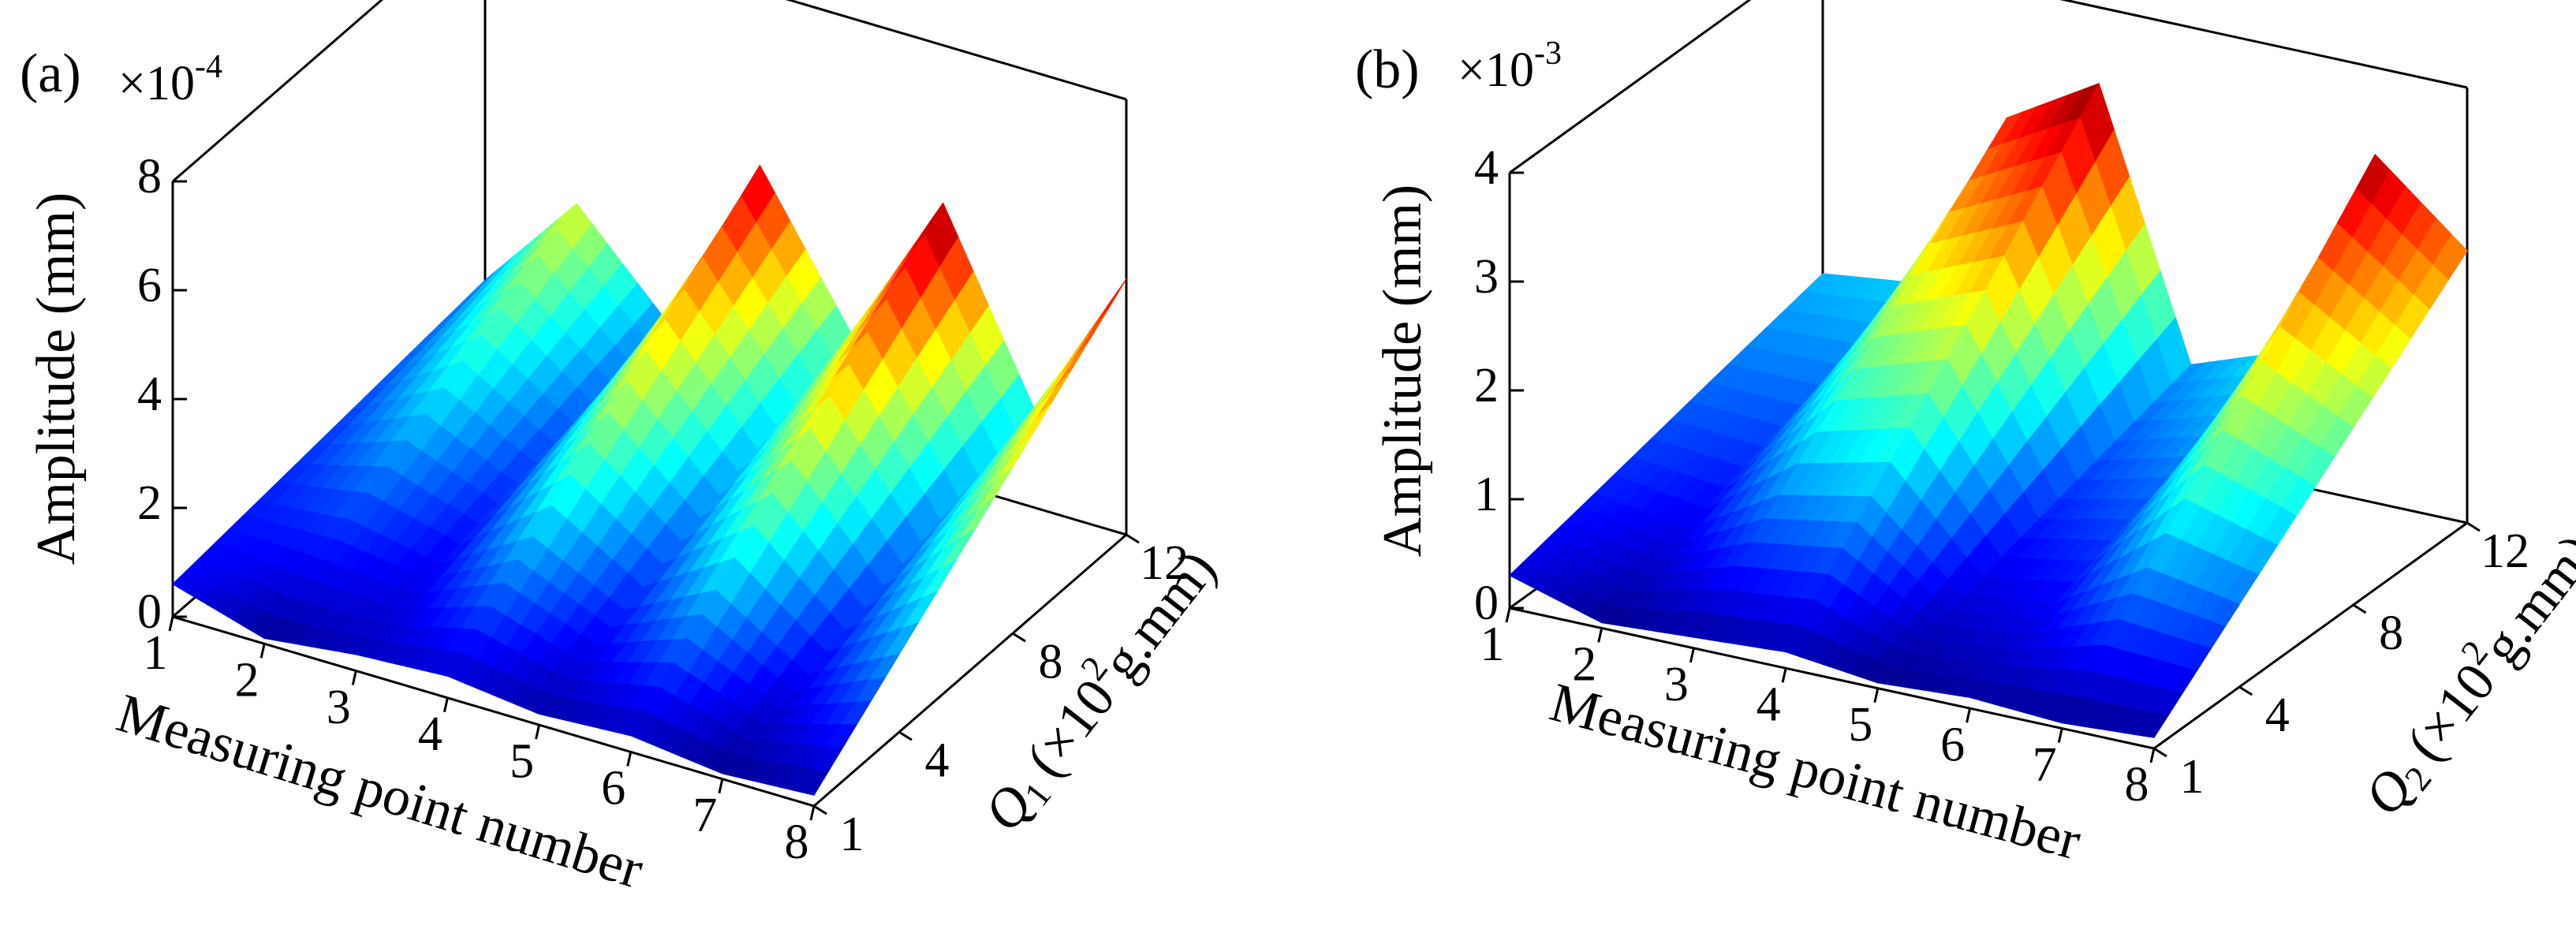  I want to click on y-axis-label: Q2(×102g.mm), so click(2461, 674).